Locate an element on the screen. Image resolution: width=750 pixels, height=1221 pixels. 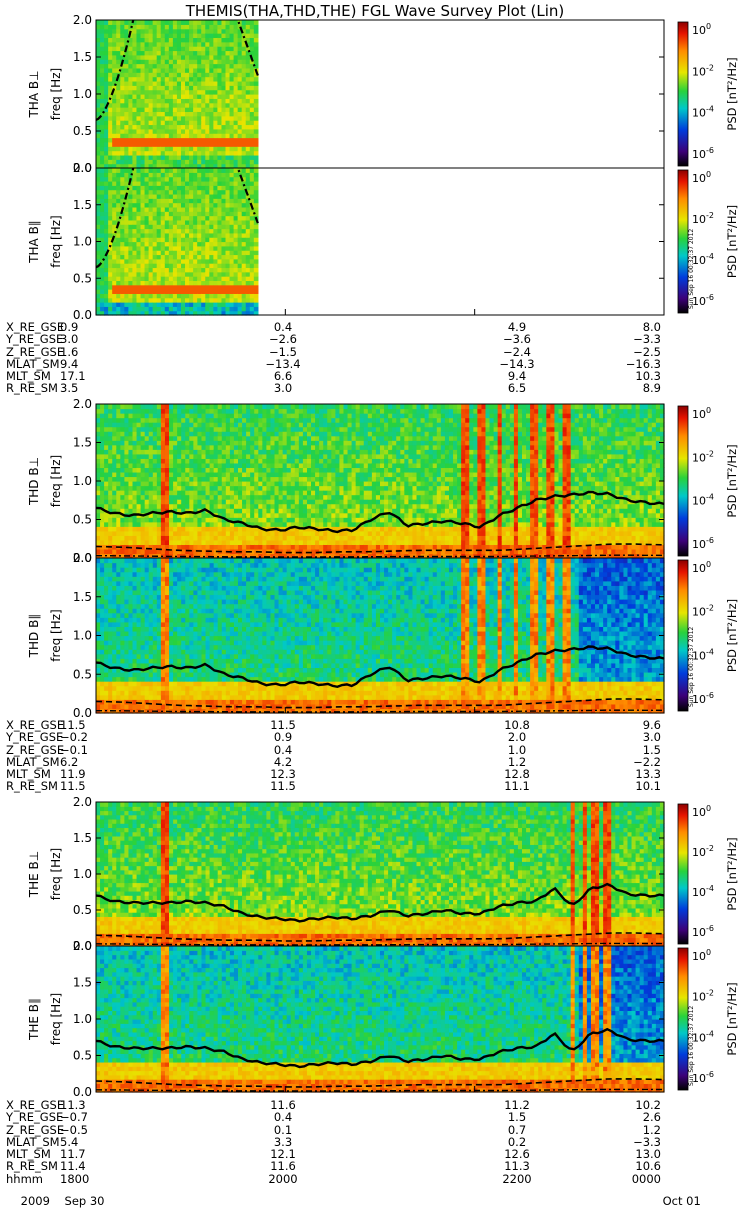
colorbar-tick-label: 10⁻⁶ is located at coordinates (703, 153).